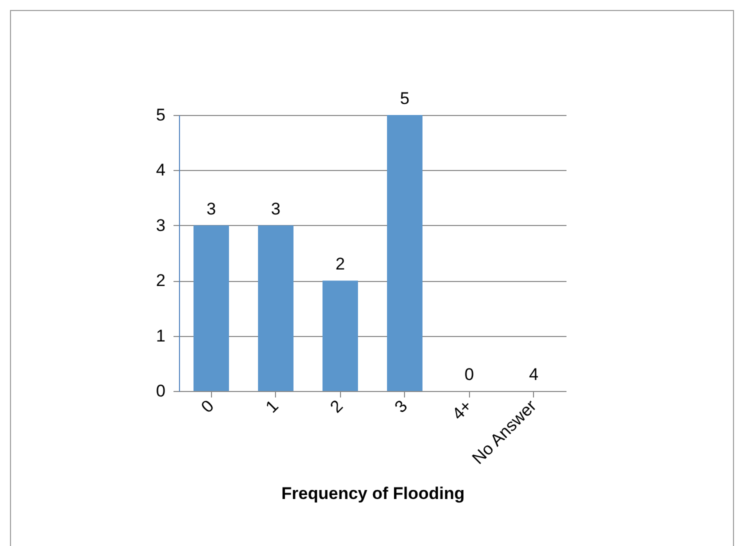  Describe the element at coordinates (340, 264) in the screenshot. I see `data-label: 2` at that location.